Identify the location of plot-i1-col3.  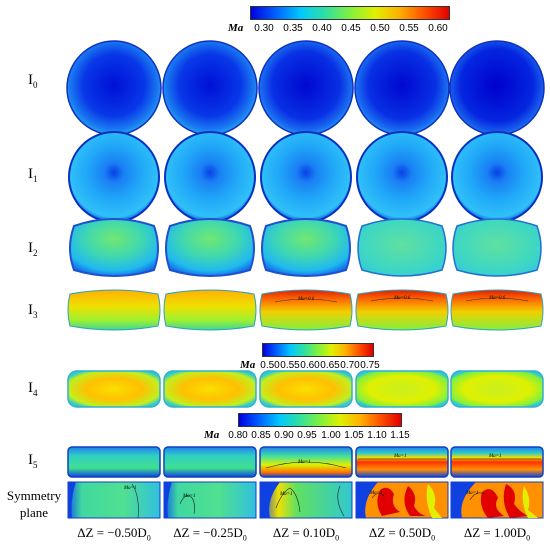
(306, 177).